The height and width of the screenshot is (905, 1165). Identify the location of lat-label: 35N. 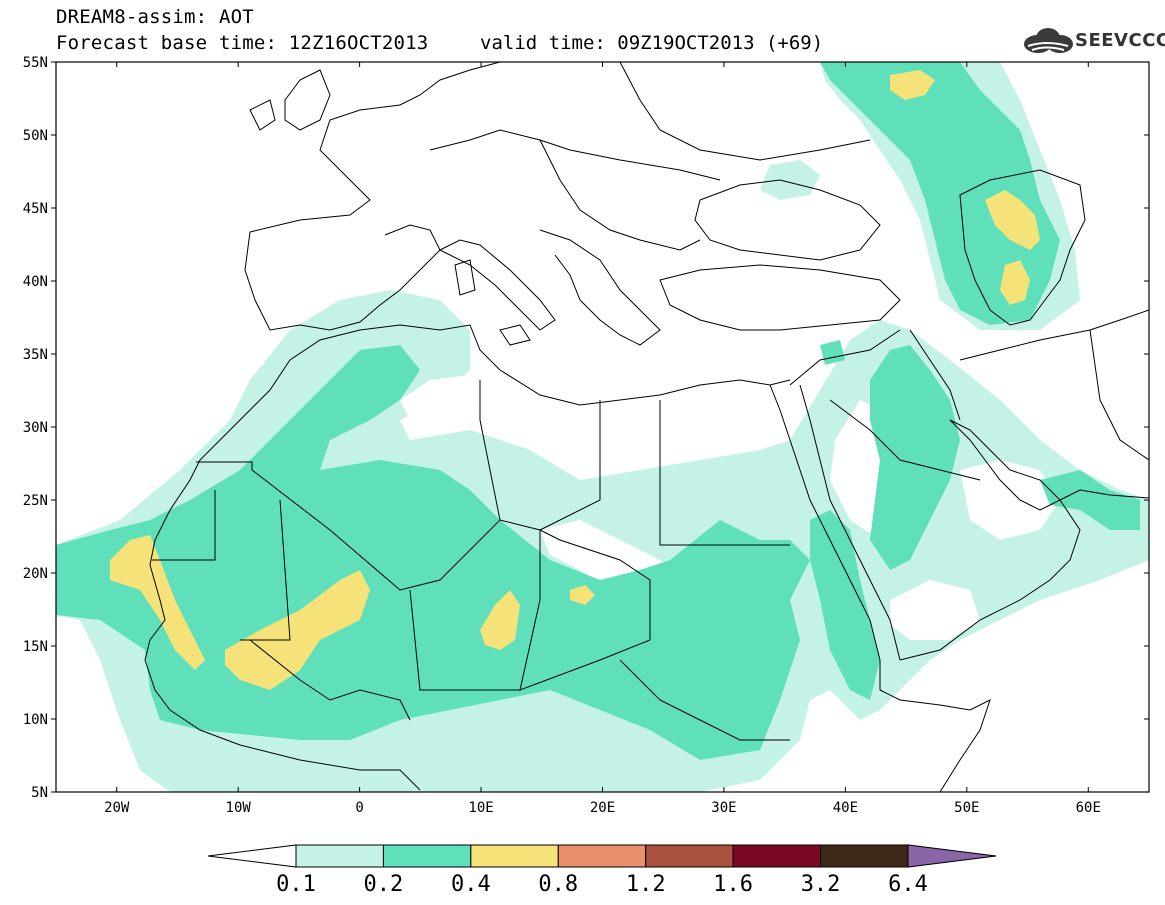
(35, 355).